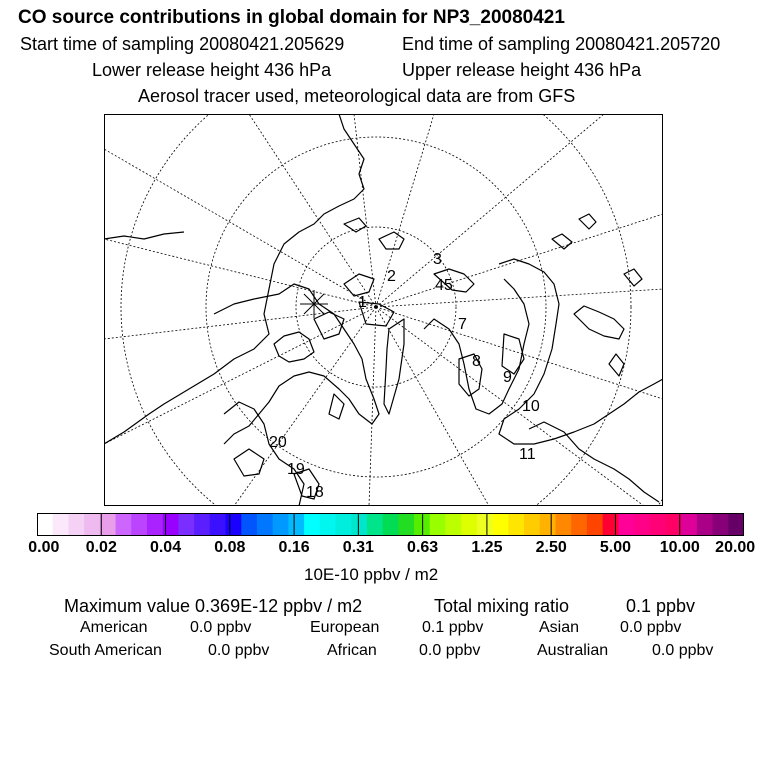  Describe the element at coordinates (362, 302) in the screenshot. I see `map-point-label: 1` at that location.